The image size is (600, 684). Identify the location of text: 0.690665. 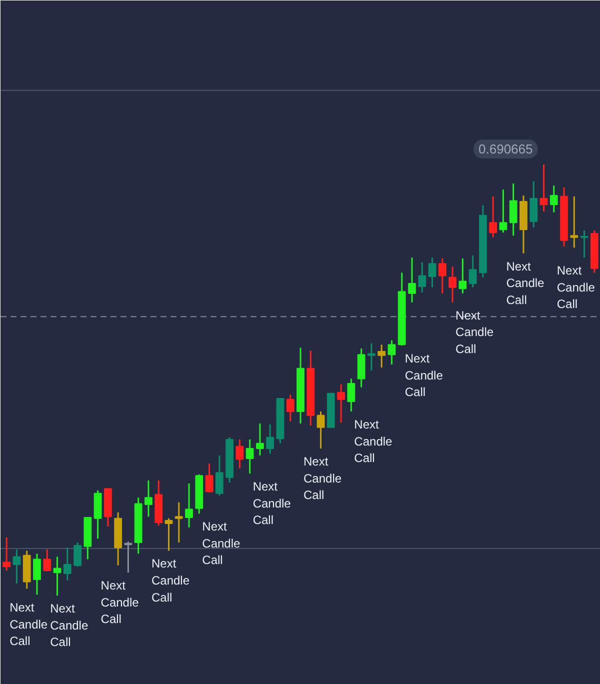
(505, 148).